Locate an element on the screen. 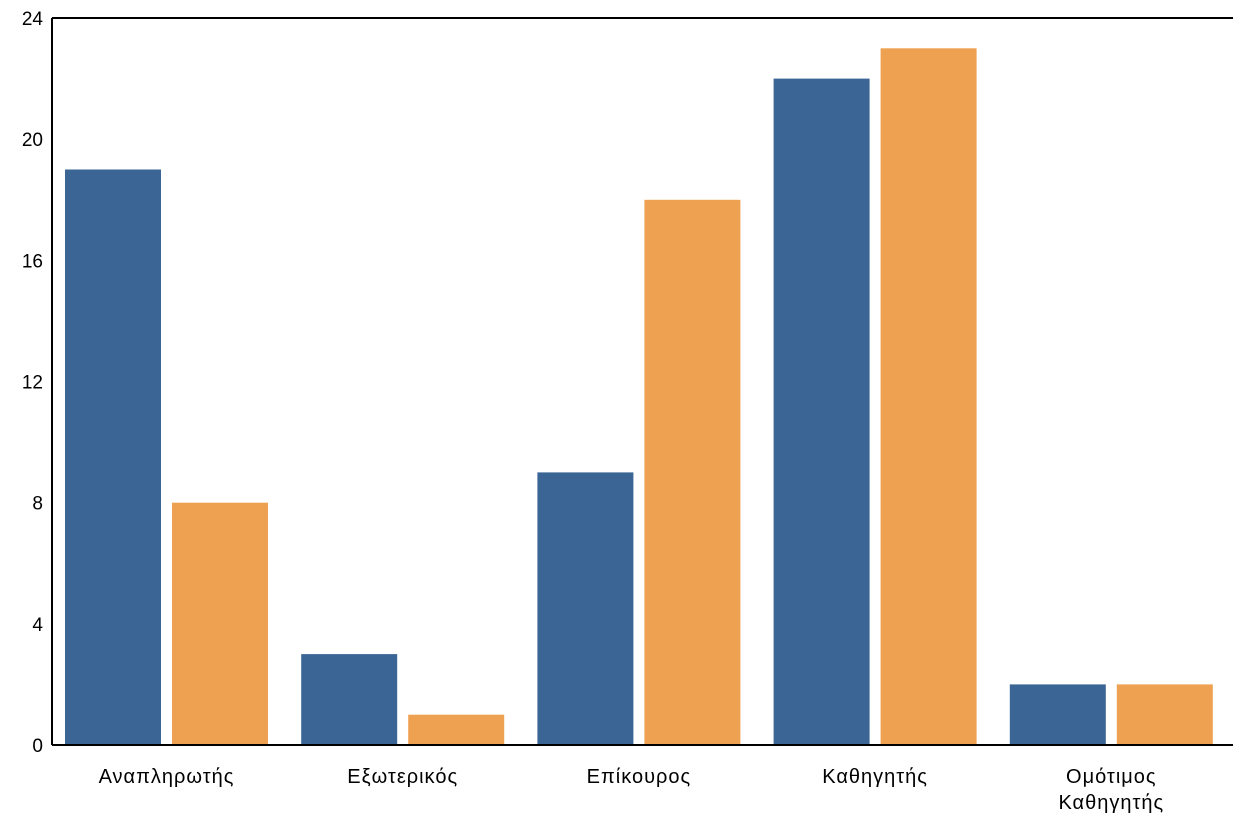 This screenshot has height=825, width=1233. bar-series2-cat1 is located at coordinates (220, 623).